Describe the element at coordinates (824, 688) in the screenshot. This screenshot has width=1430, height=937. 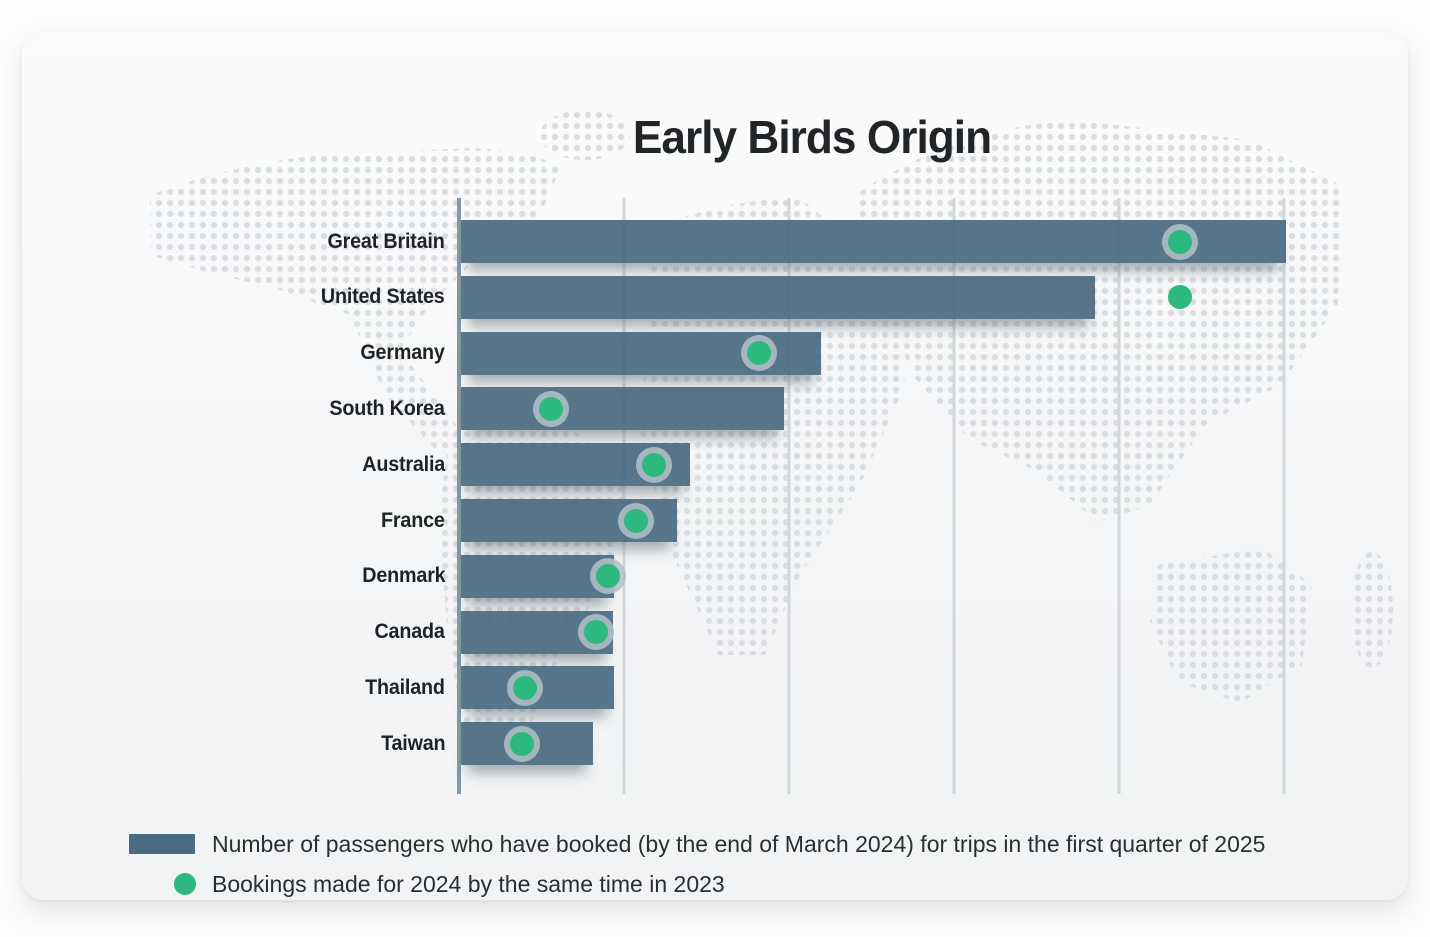
I see `bar-row: Thailand` at that location.